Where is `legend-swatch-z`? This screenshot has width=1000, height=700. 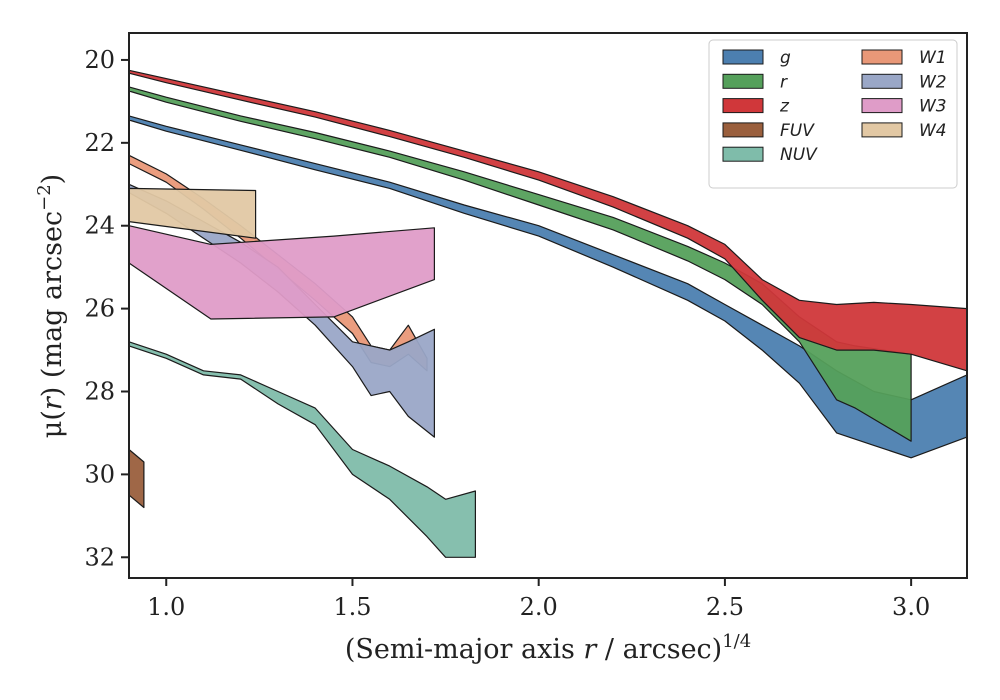
legend-swatch-z is located at coordinates (743, 106).